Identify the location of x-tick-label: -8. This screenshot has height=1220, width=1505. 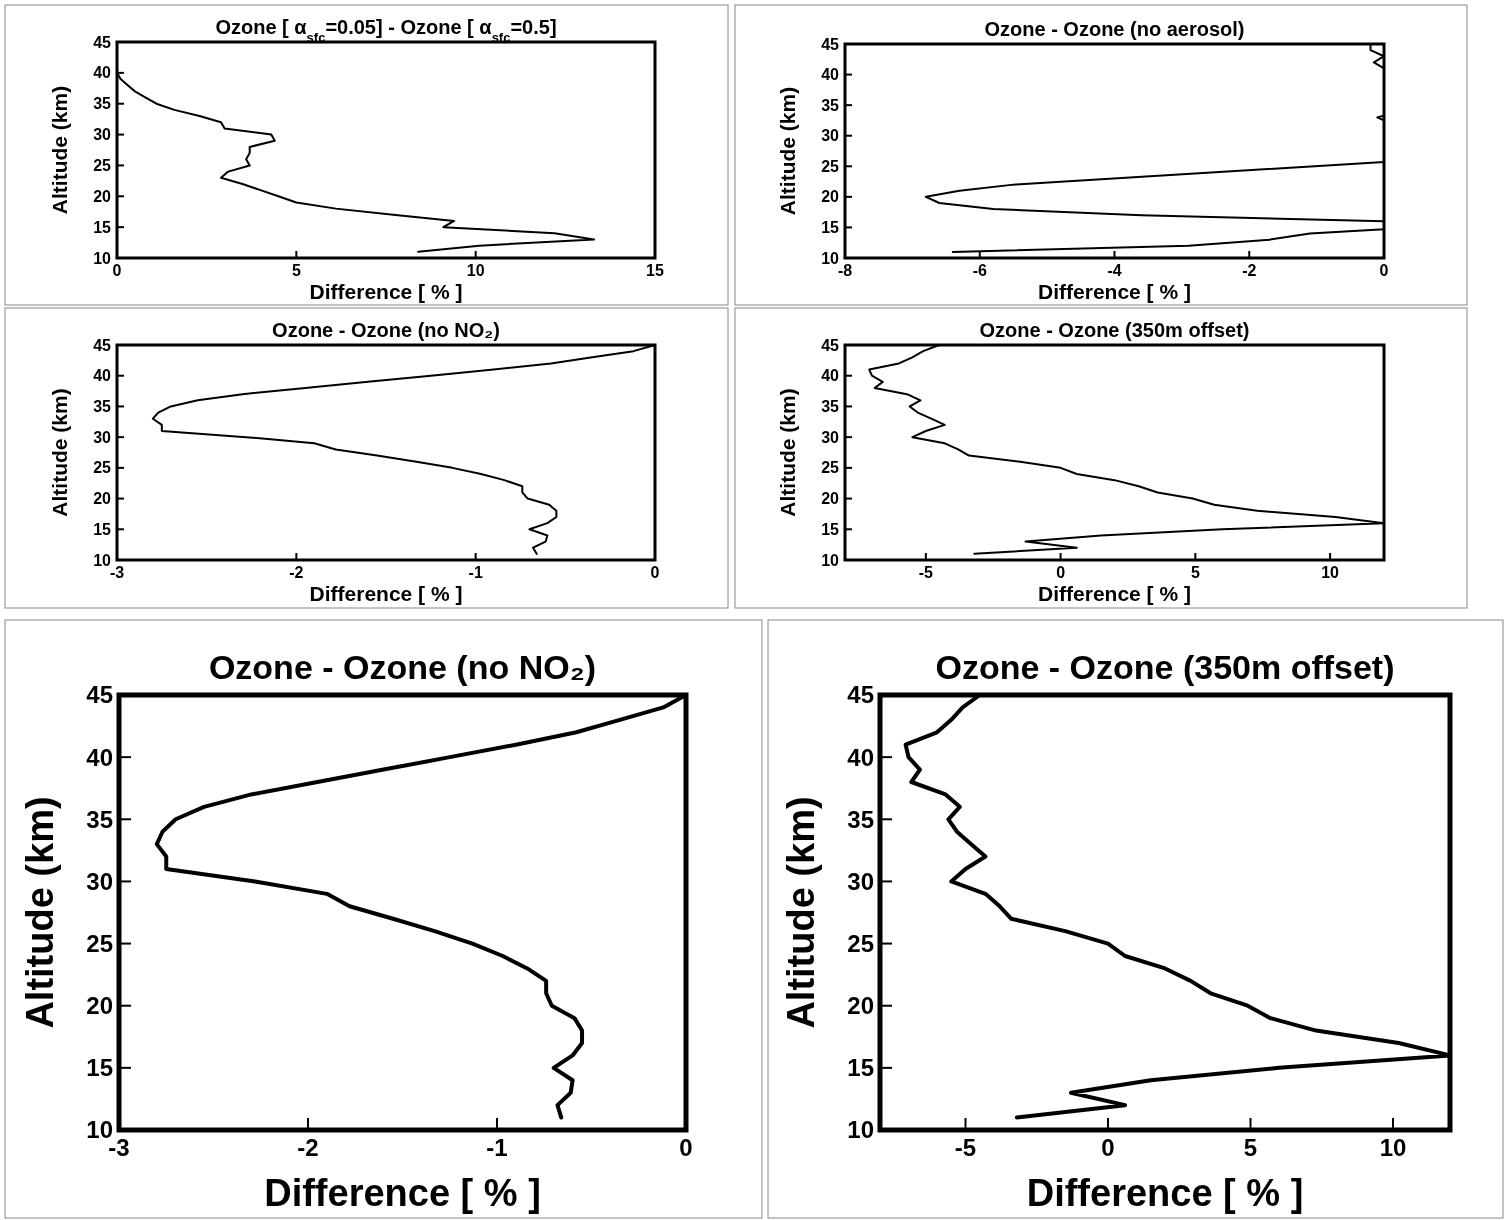
(845, 270).